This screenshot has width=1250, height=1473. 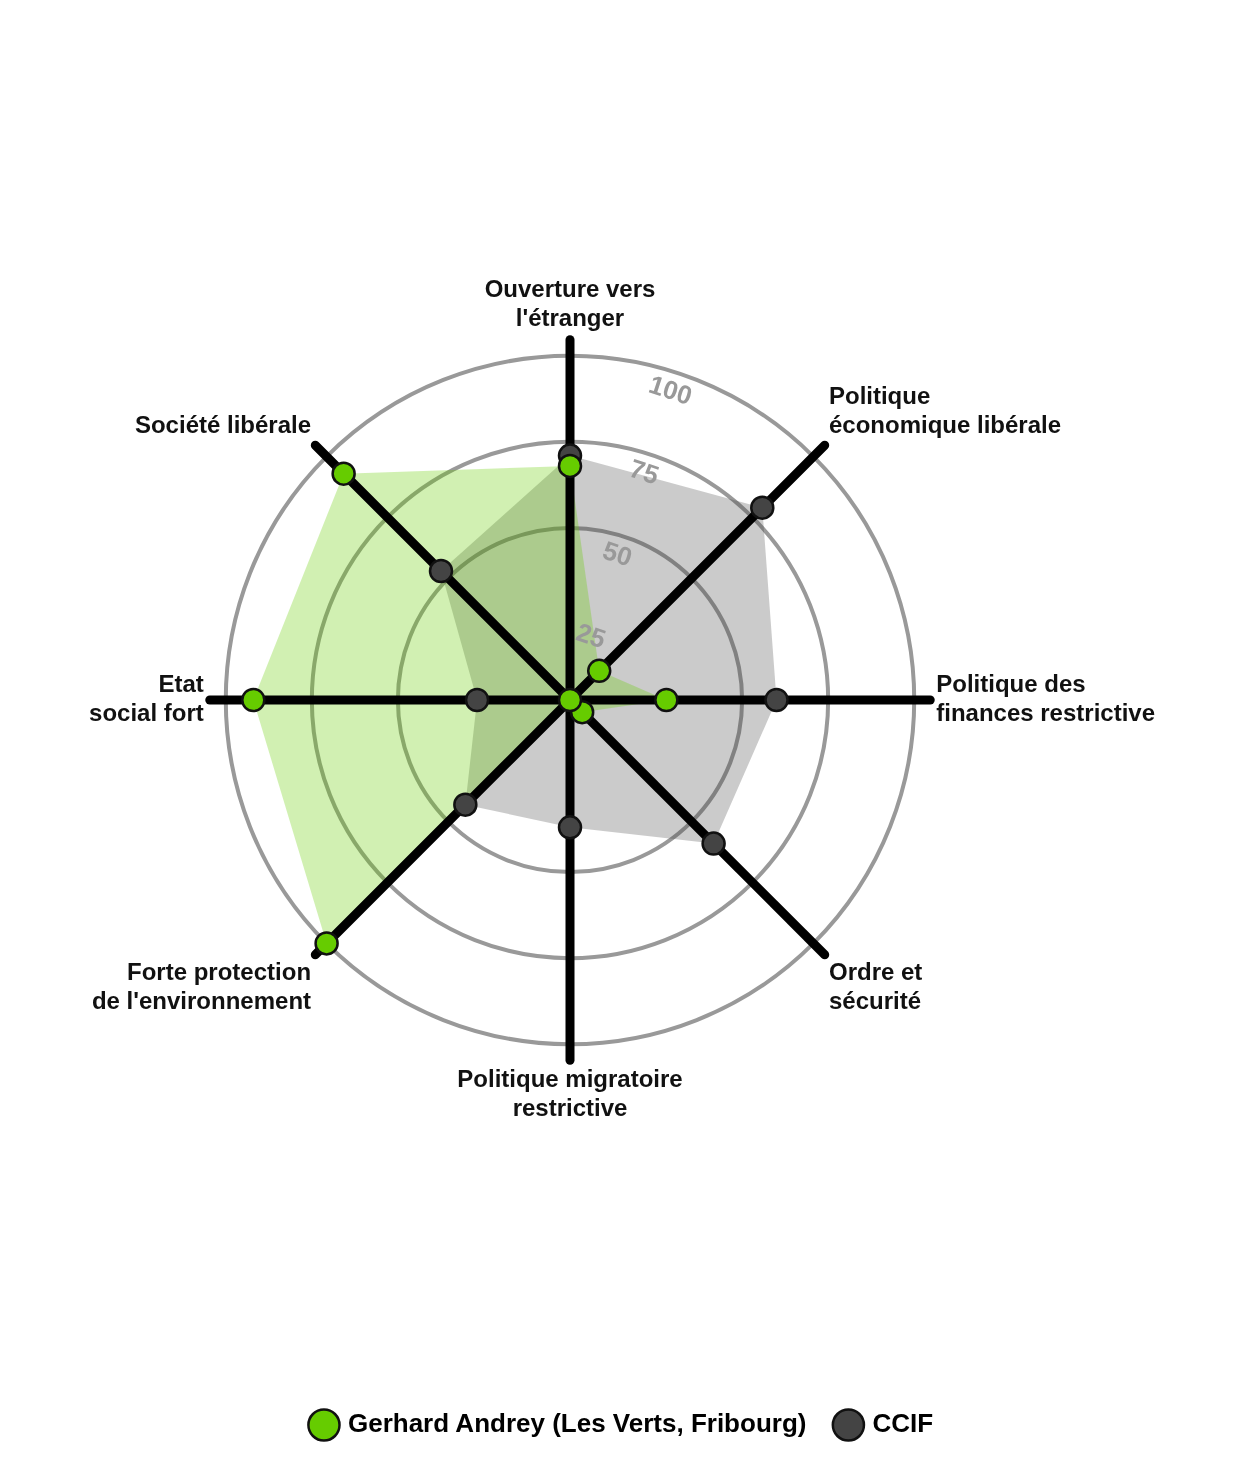 What do you see at coordinates (146, 698) in the screenshot?
I see `spoke-label: Etat social fort` at bounding box center [146, 698].